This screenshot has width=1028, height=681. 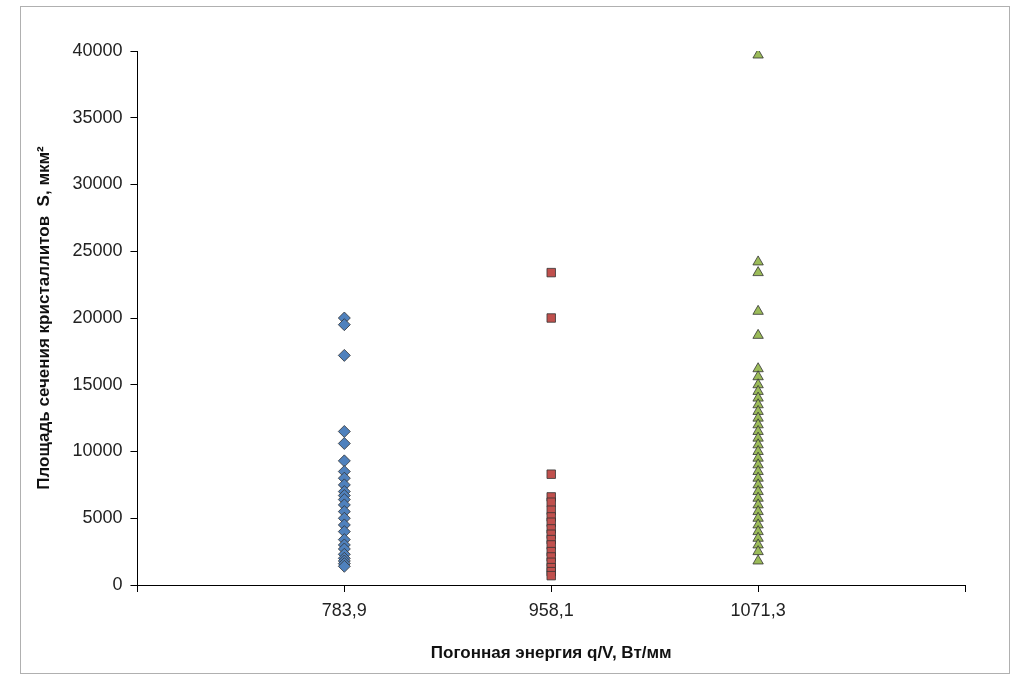 I want to click on x-axis-title: Погонная энергия q/V, Вт/мм, so click(x=551, y=653).